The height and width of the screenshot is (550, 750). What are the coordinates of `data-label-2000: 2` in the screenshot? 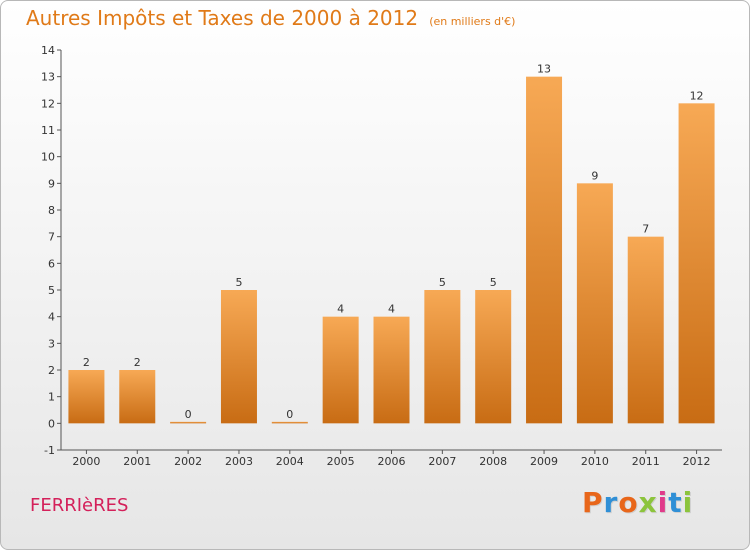 It's located at (86, 362).